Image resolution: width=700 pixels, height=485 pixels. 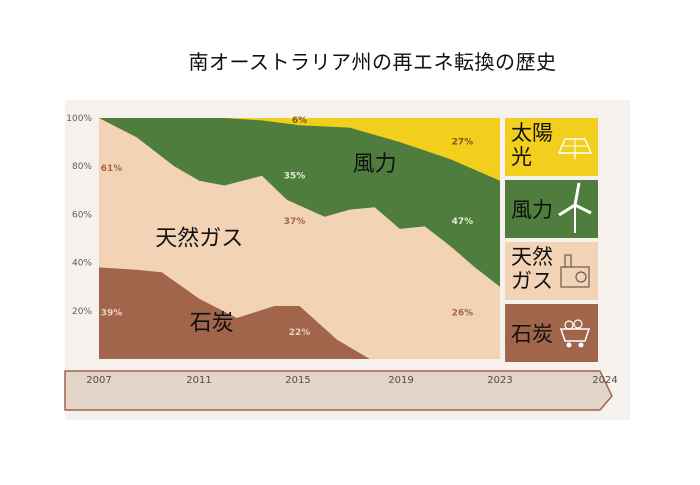 I want to click on legend-label: 太陽, so click(x=532, y=133).